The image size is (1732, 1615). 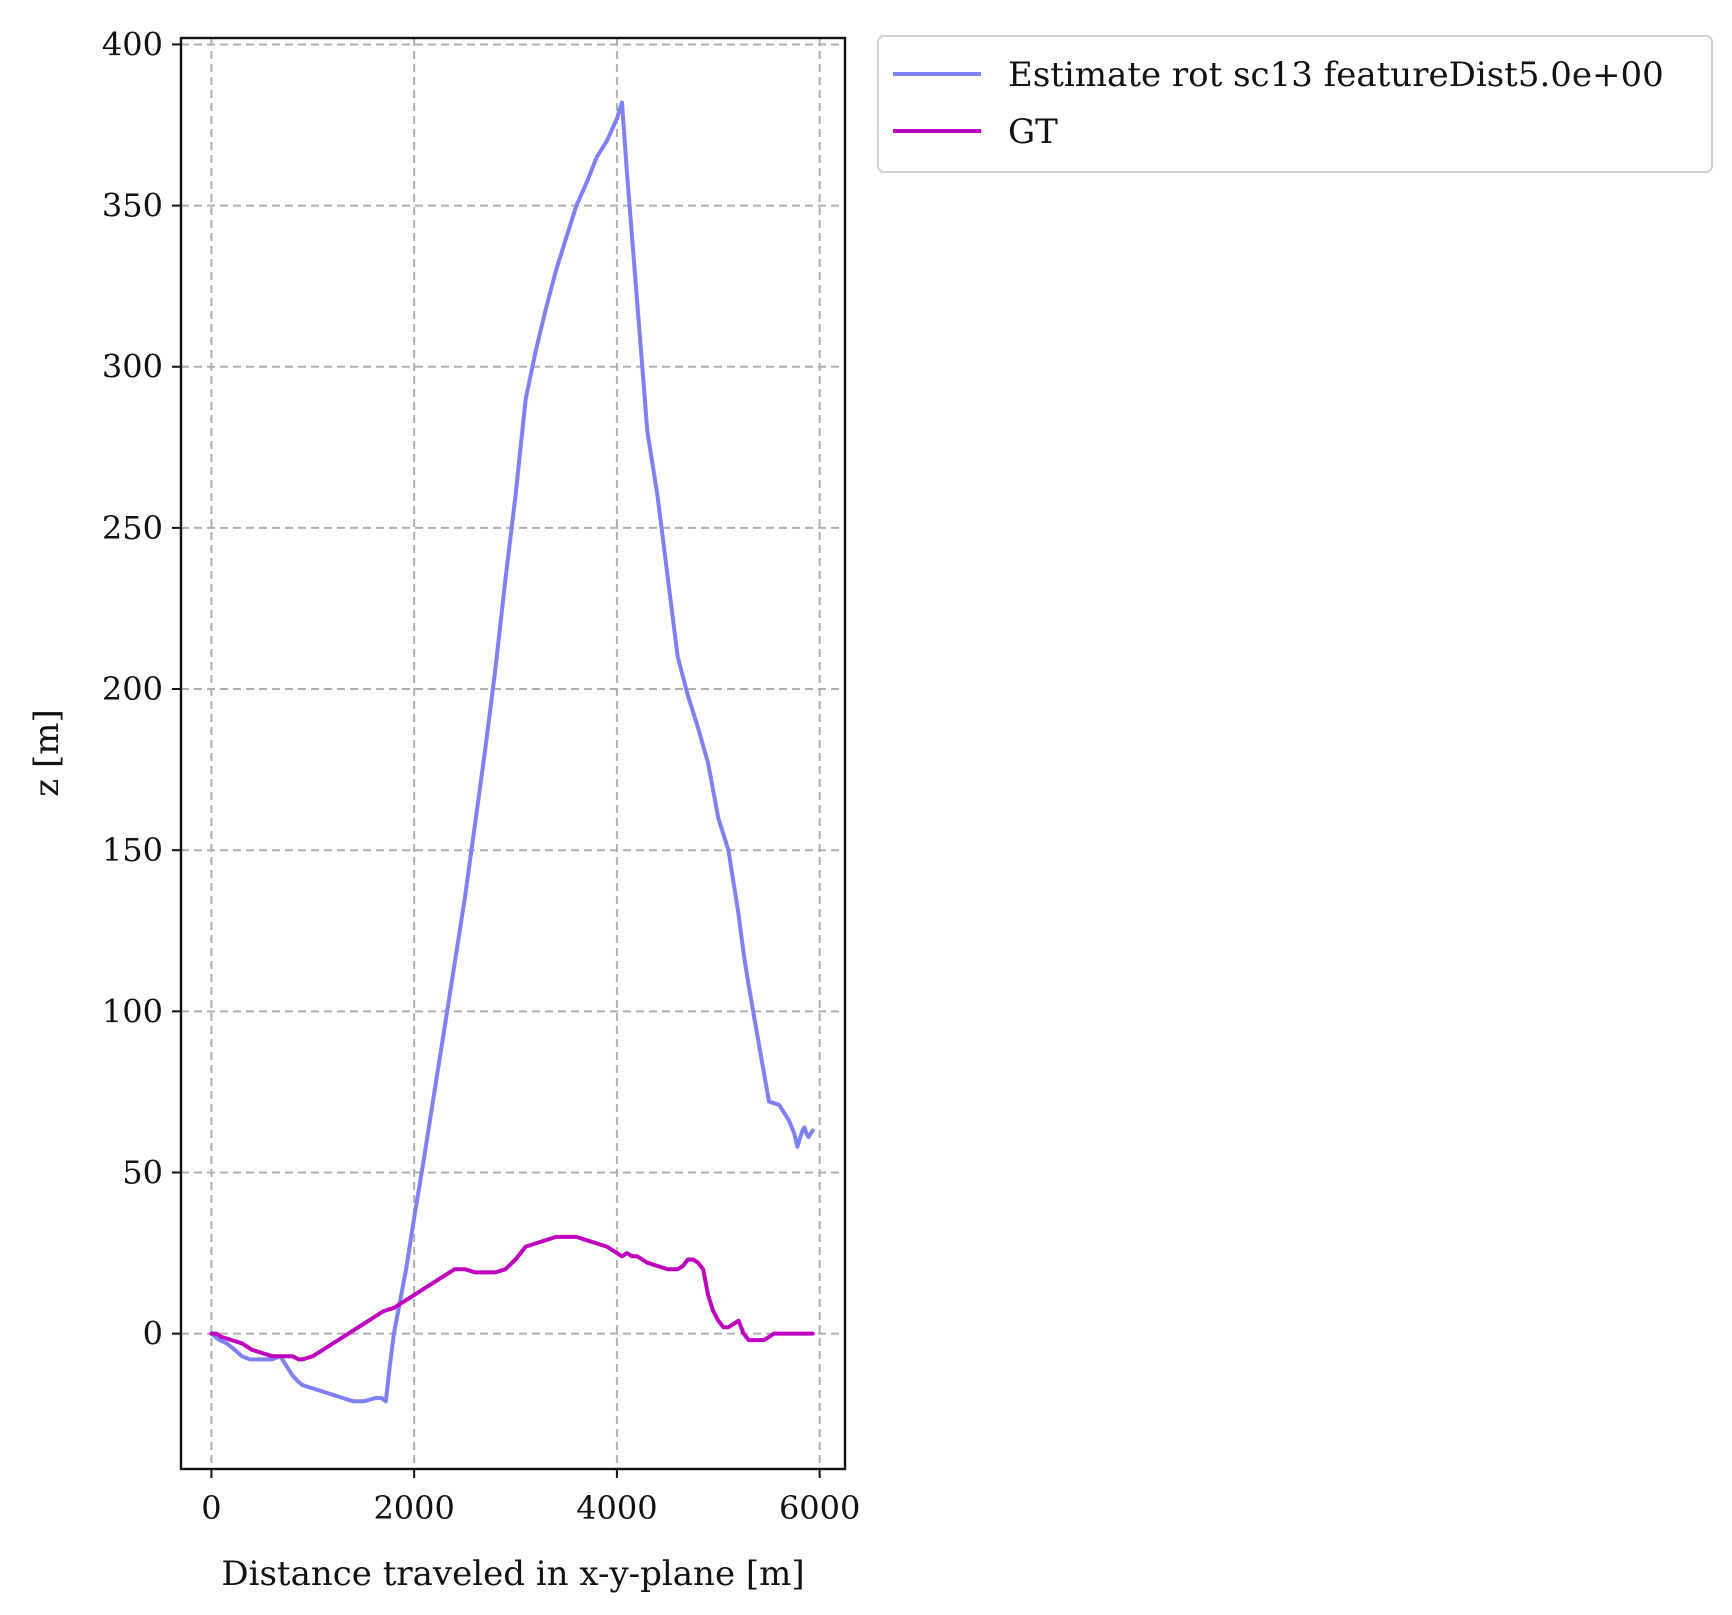 What do you see at coordinates (1336, 75) in the screenshot?
I see `legend-label-estimate: Estimate rot sc13 featureDist5.0e+00` at bounding box center [1336, 75].